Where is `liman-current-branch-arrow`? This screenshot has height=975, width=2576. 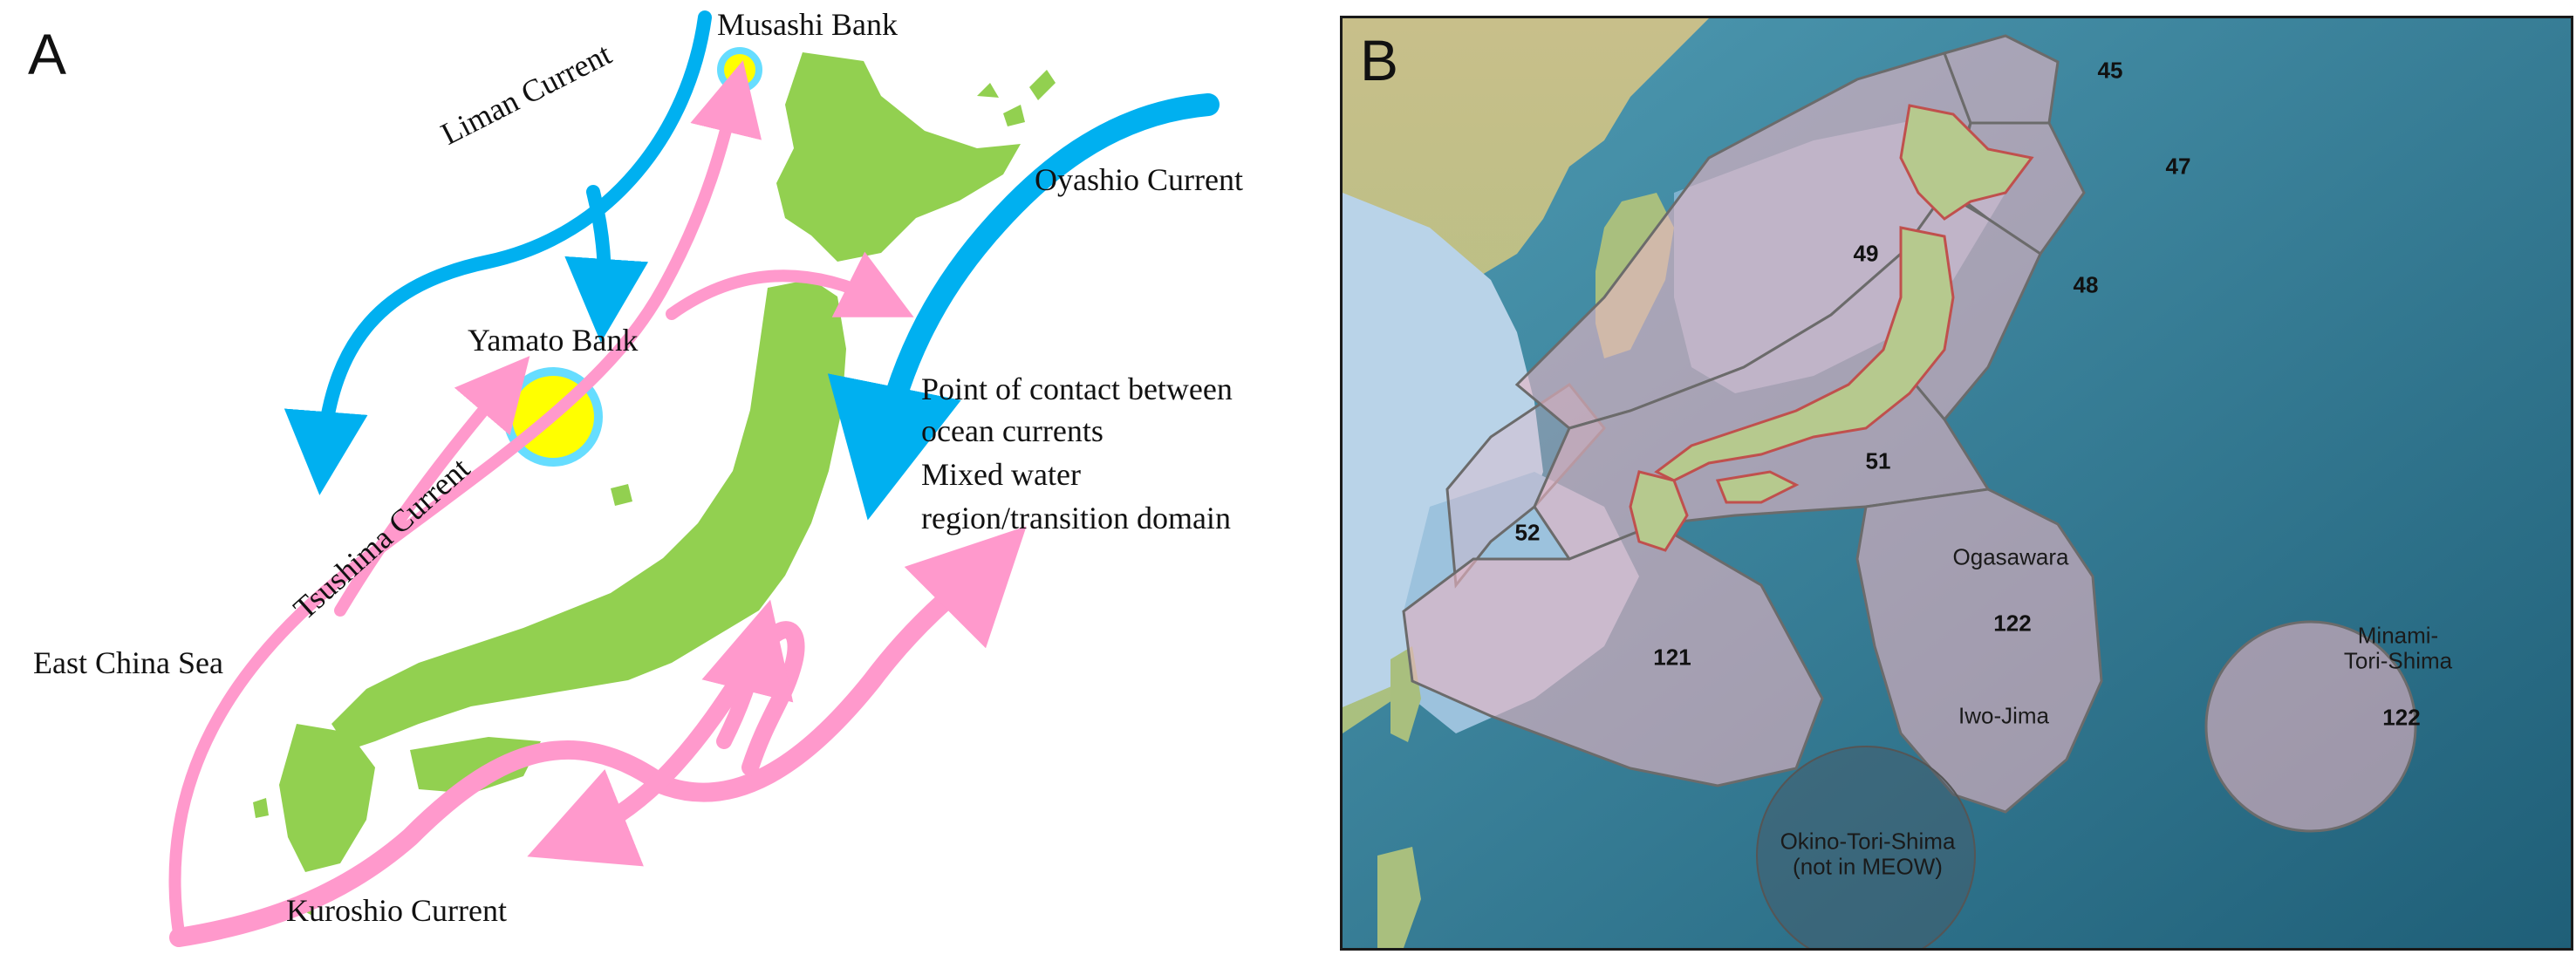 liman-current-branch-arrow is located at coordinates (606, 264).